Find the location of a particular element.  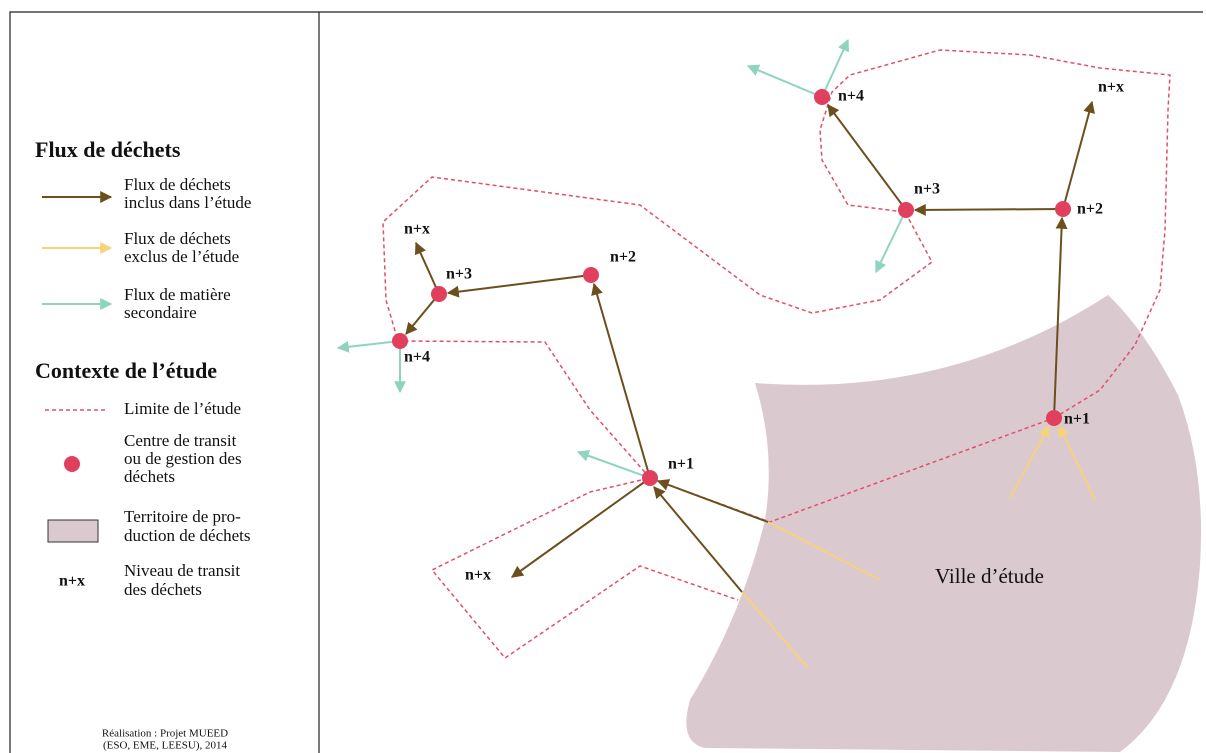

legend-label: inclus dans l’étude is located at coordinates (187, 202).